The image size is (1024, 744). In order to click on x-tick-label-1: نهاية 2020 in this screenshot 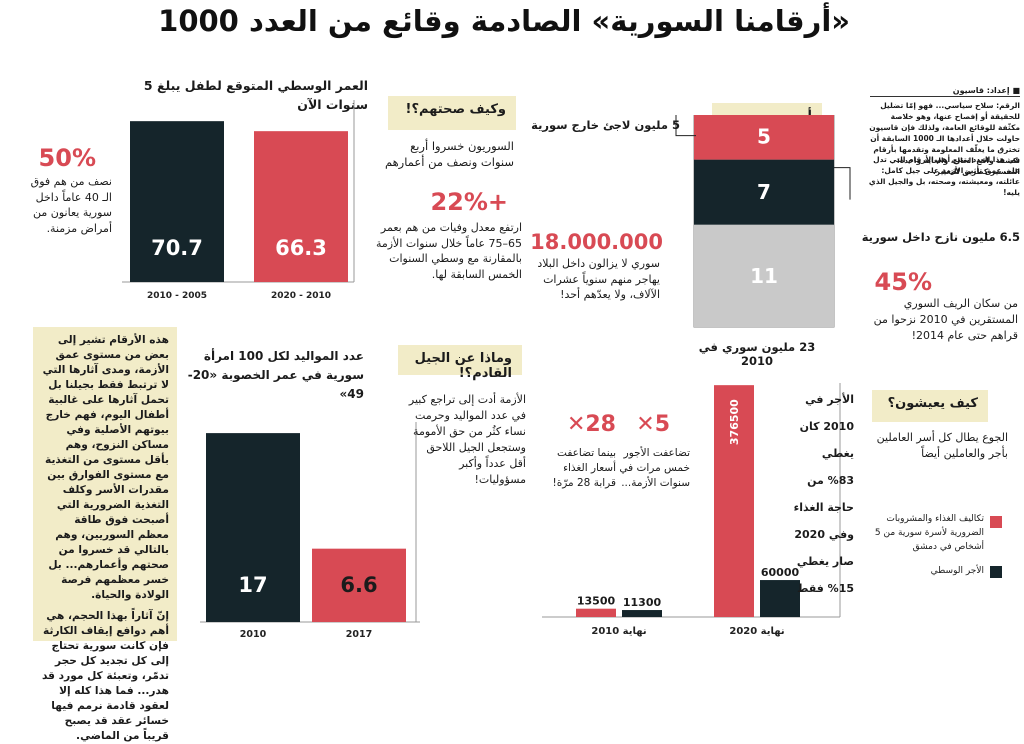, I will do `click(756, 631)`.